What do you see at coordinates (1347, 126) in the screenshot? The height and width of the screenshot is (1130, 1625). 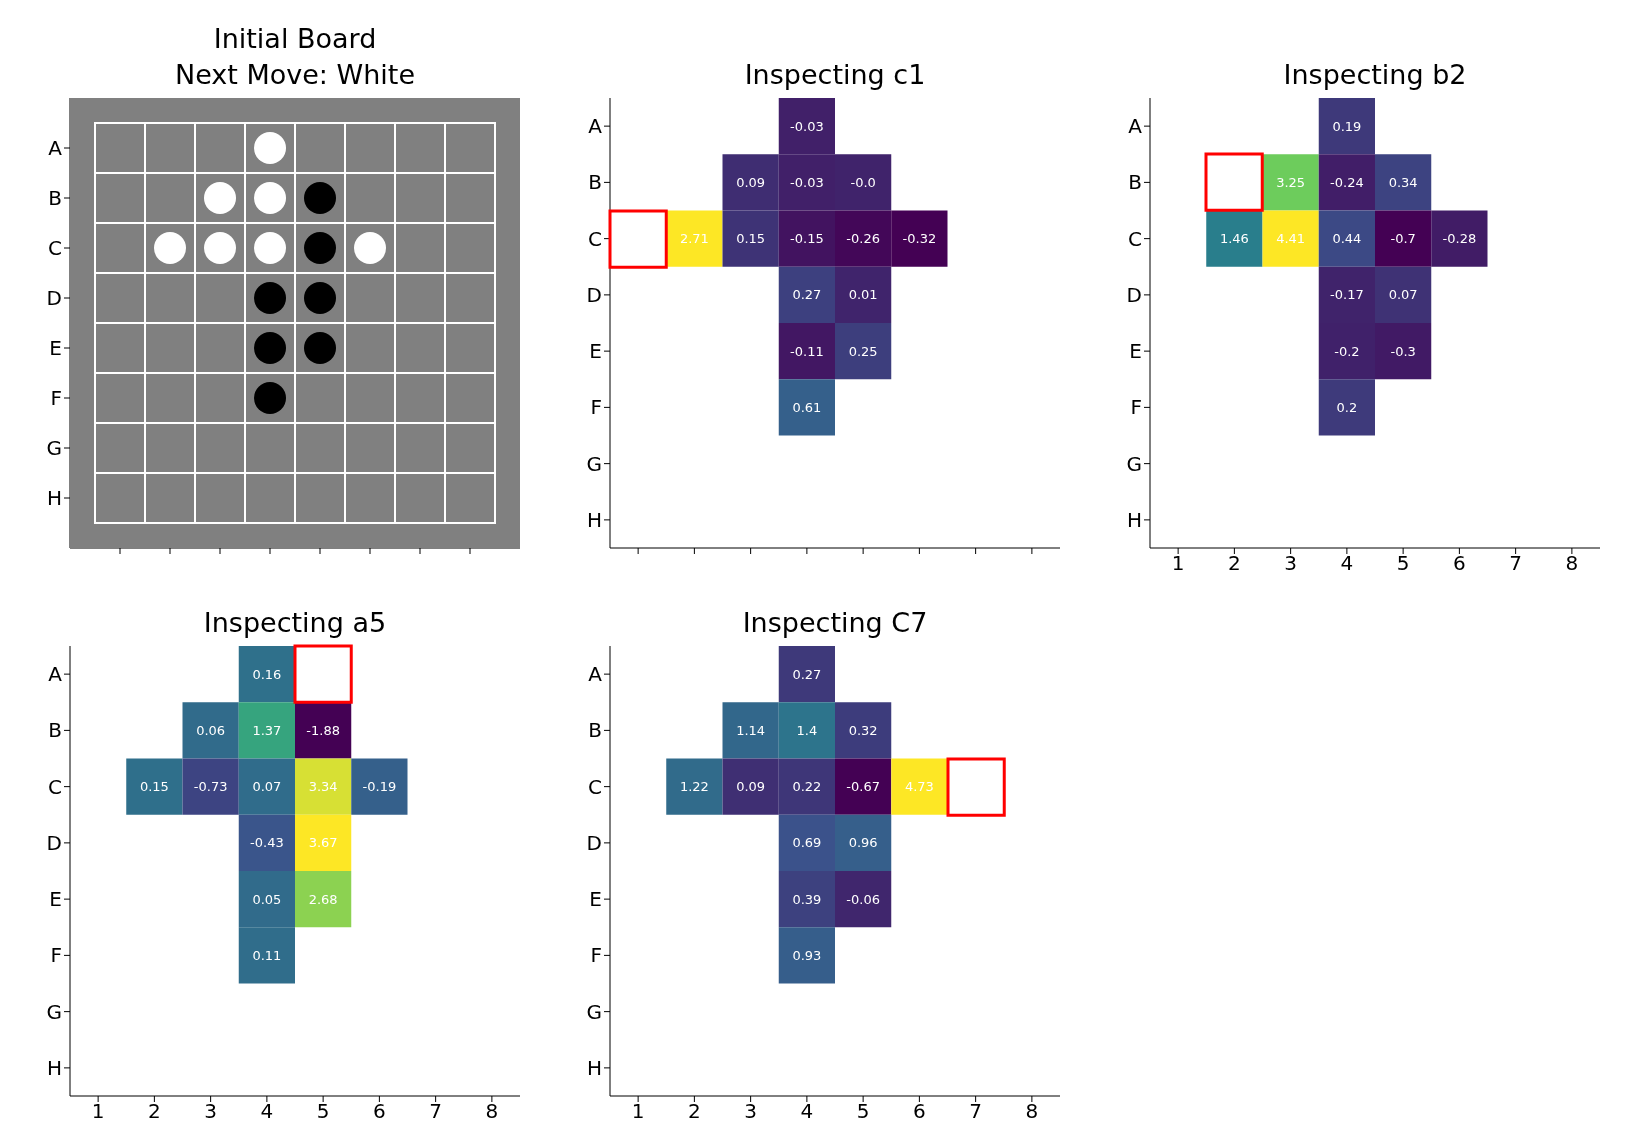 I see `data-label: 0.19` at bounding box center [1347, 126].